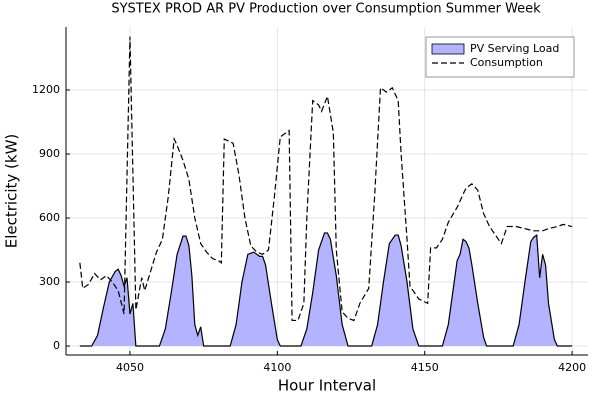  Describe the element at coordinates (46, 89) in the screenshot. I see `y-tick-label: 1200` at that location.